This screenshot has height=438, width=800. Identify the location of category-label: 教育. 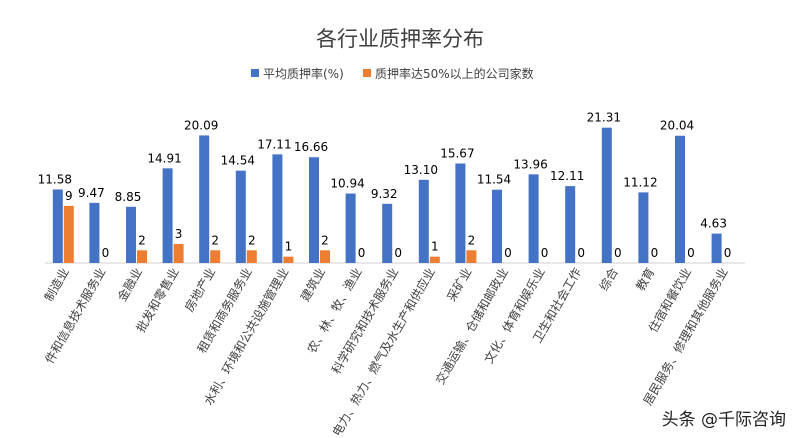
(644, 279).